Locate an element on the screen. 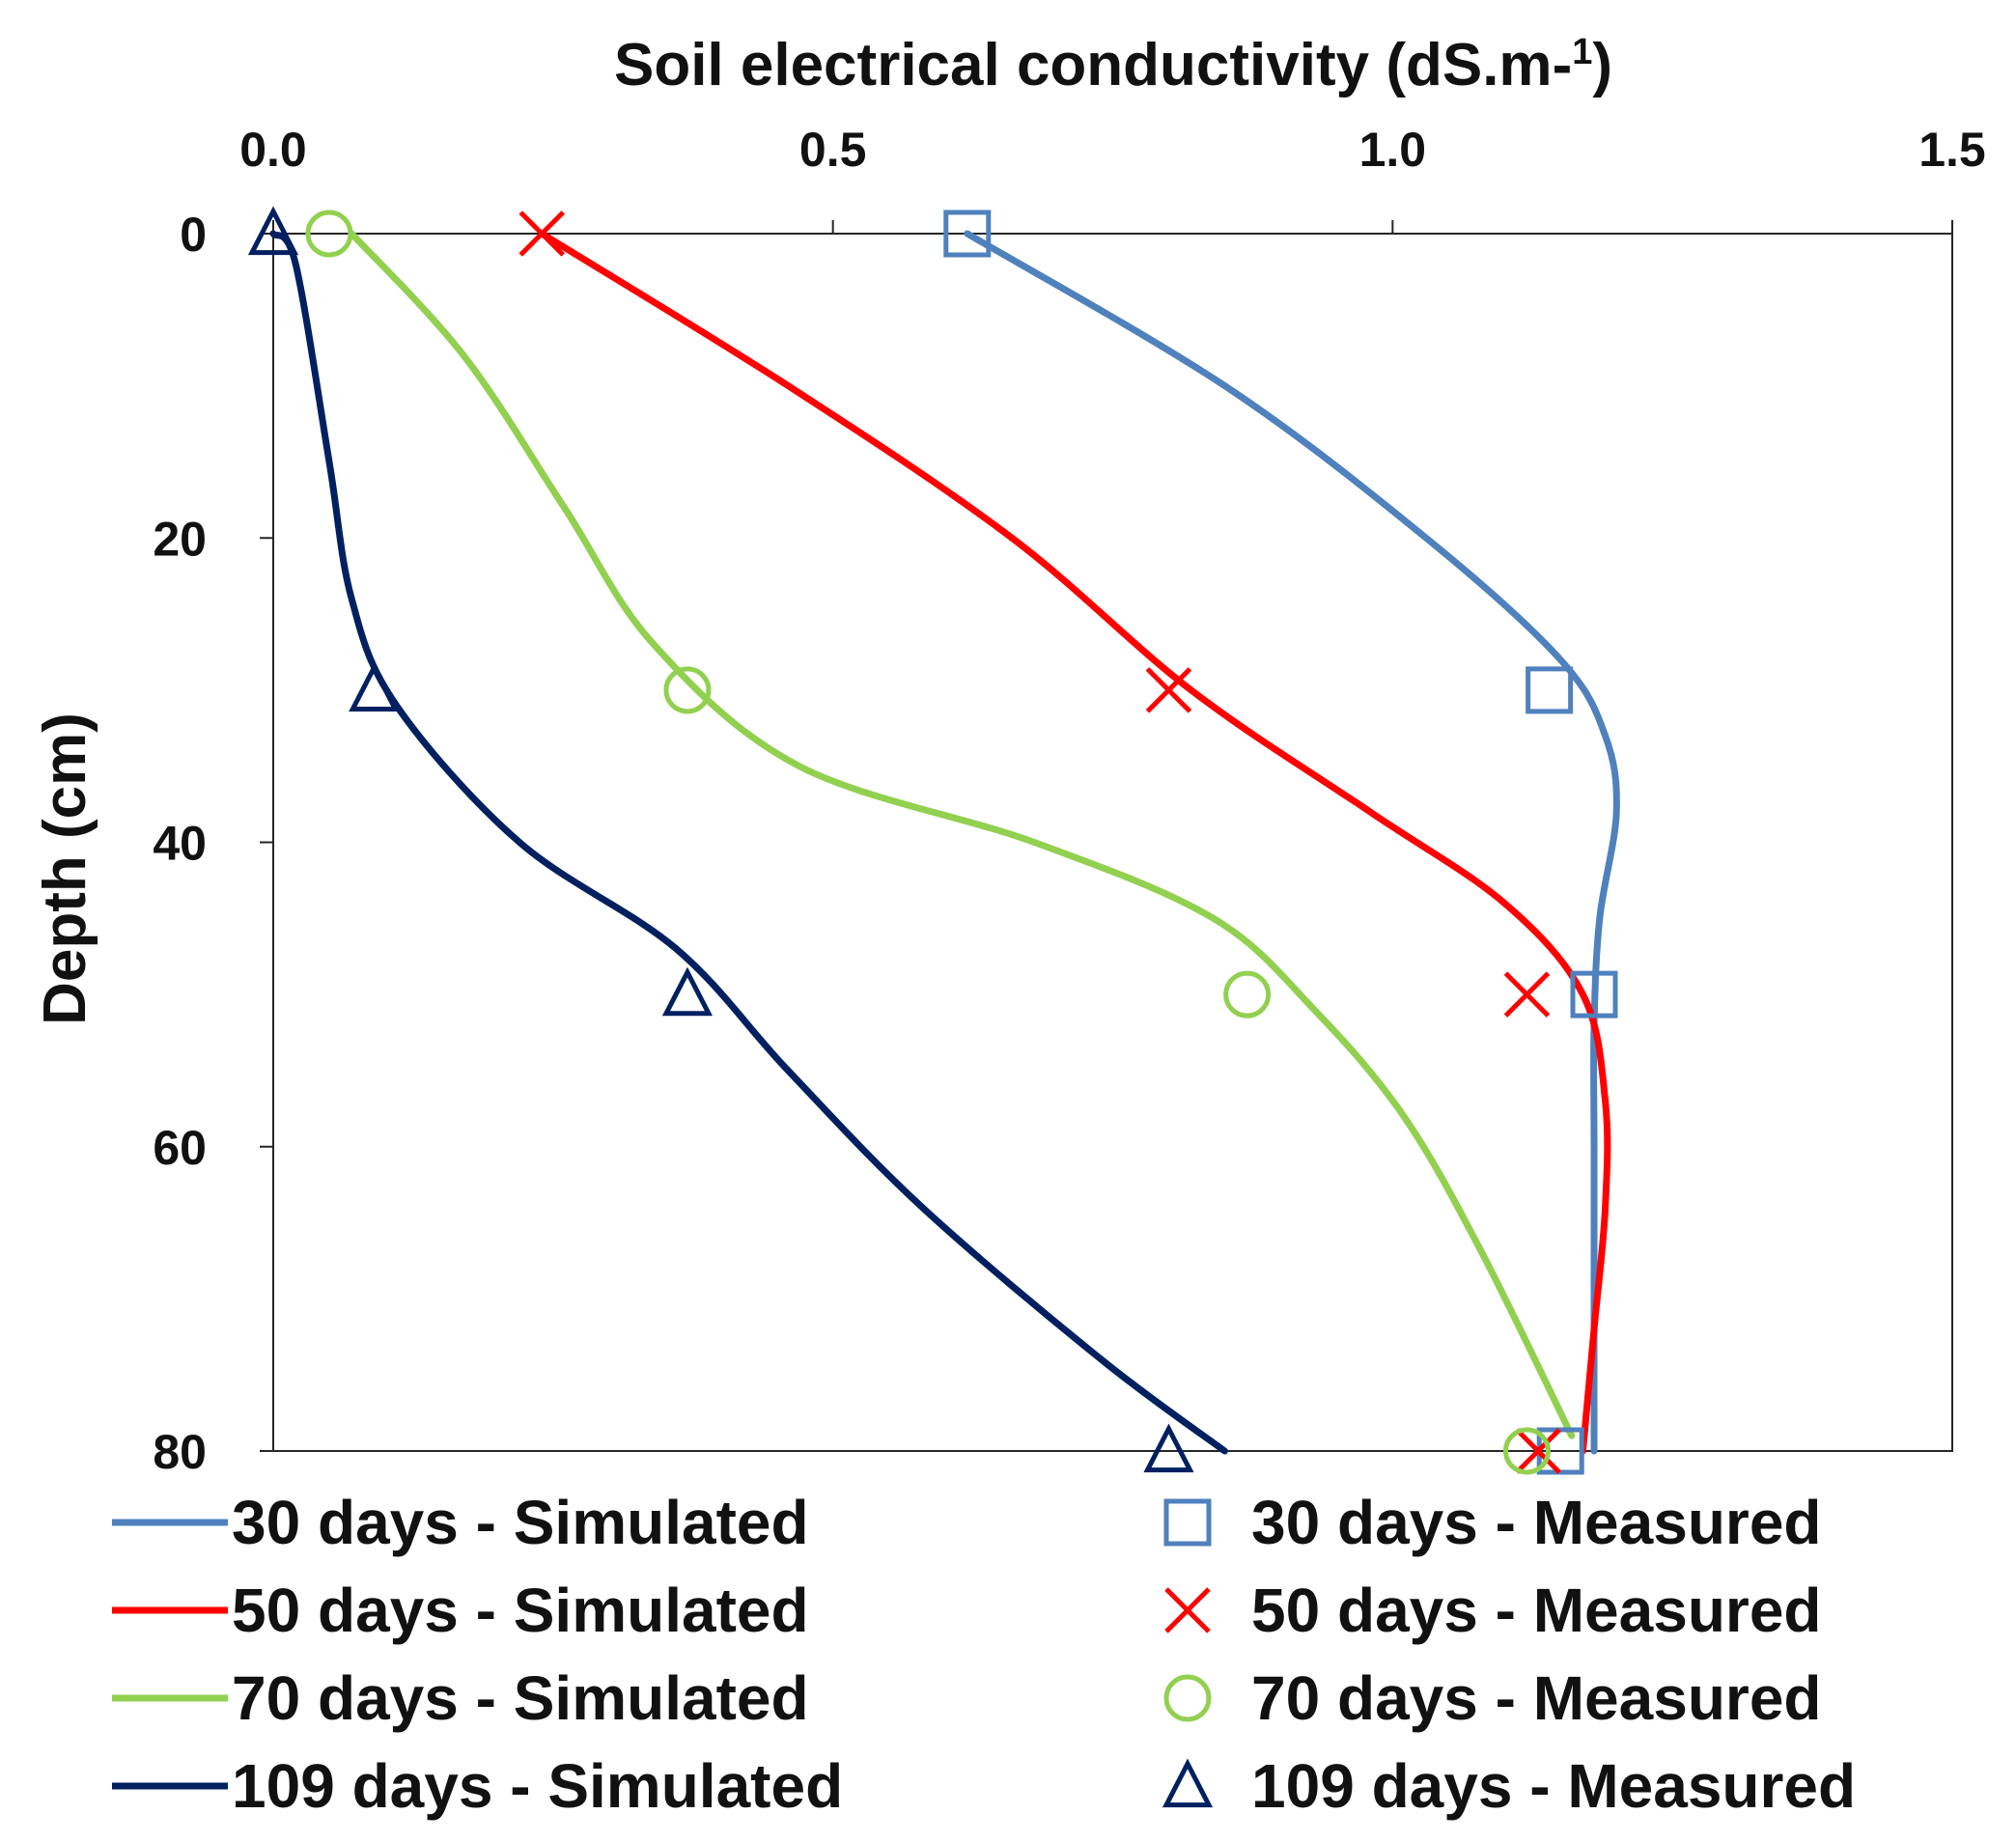  legend-swatch-50-days-measured-stroke is located at coordinates (1188, 1610).